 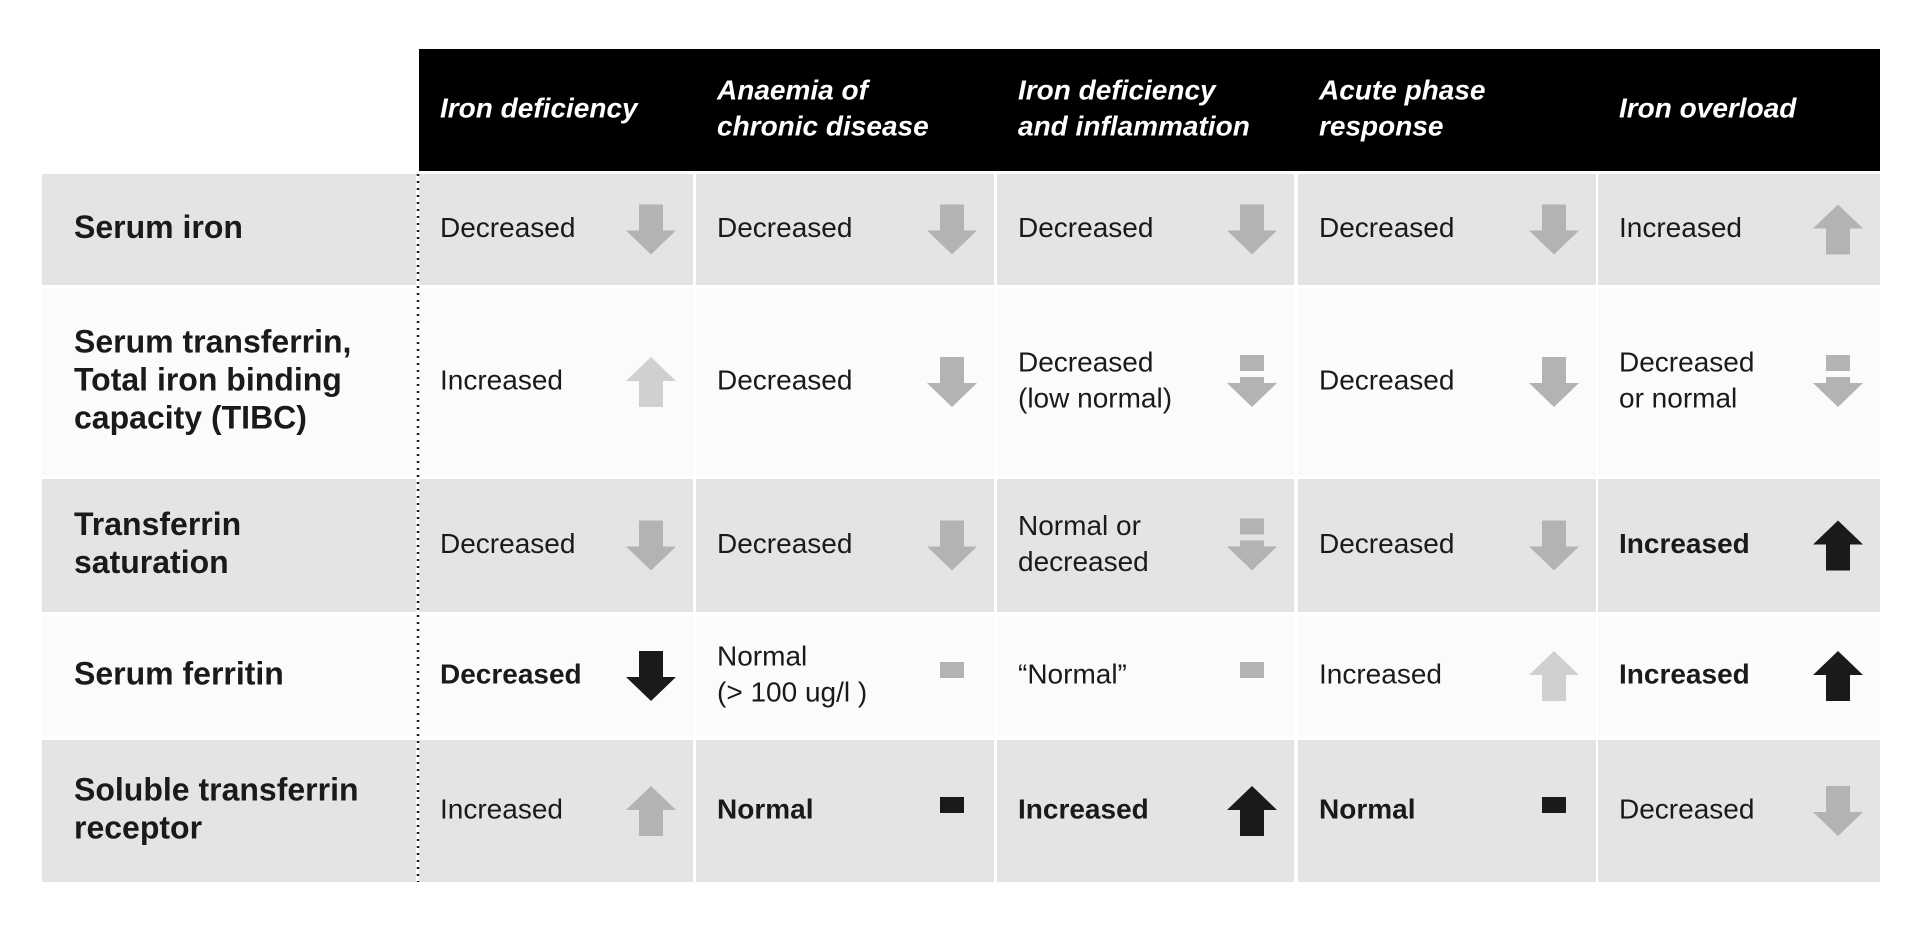 I want to click on row-label: saturation, so click(x=151, y=562).